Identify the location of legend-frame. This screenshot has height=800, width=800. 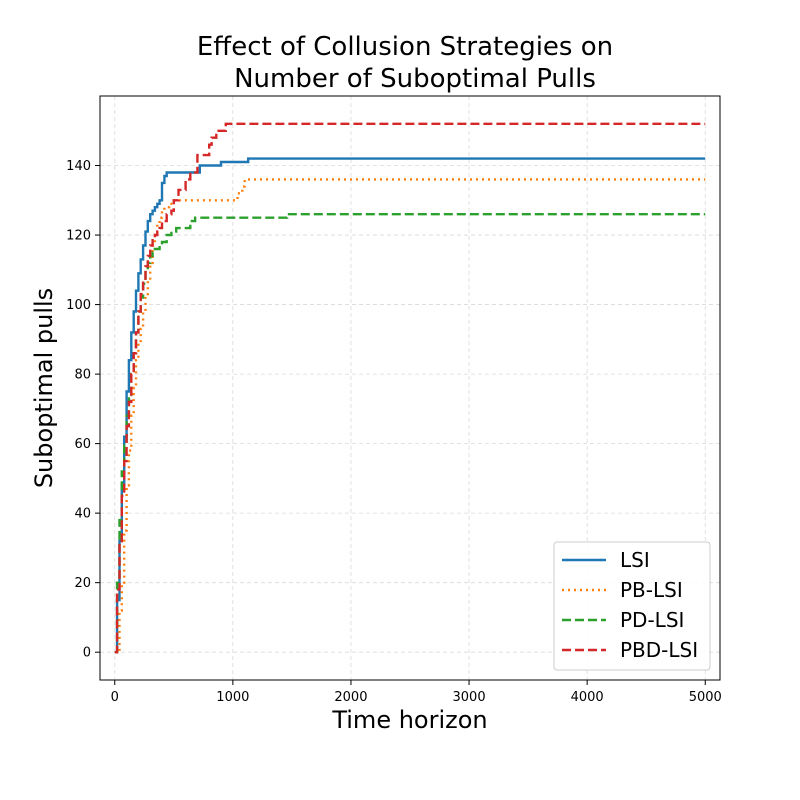
(632, 606).